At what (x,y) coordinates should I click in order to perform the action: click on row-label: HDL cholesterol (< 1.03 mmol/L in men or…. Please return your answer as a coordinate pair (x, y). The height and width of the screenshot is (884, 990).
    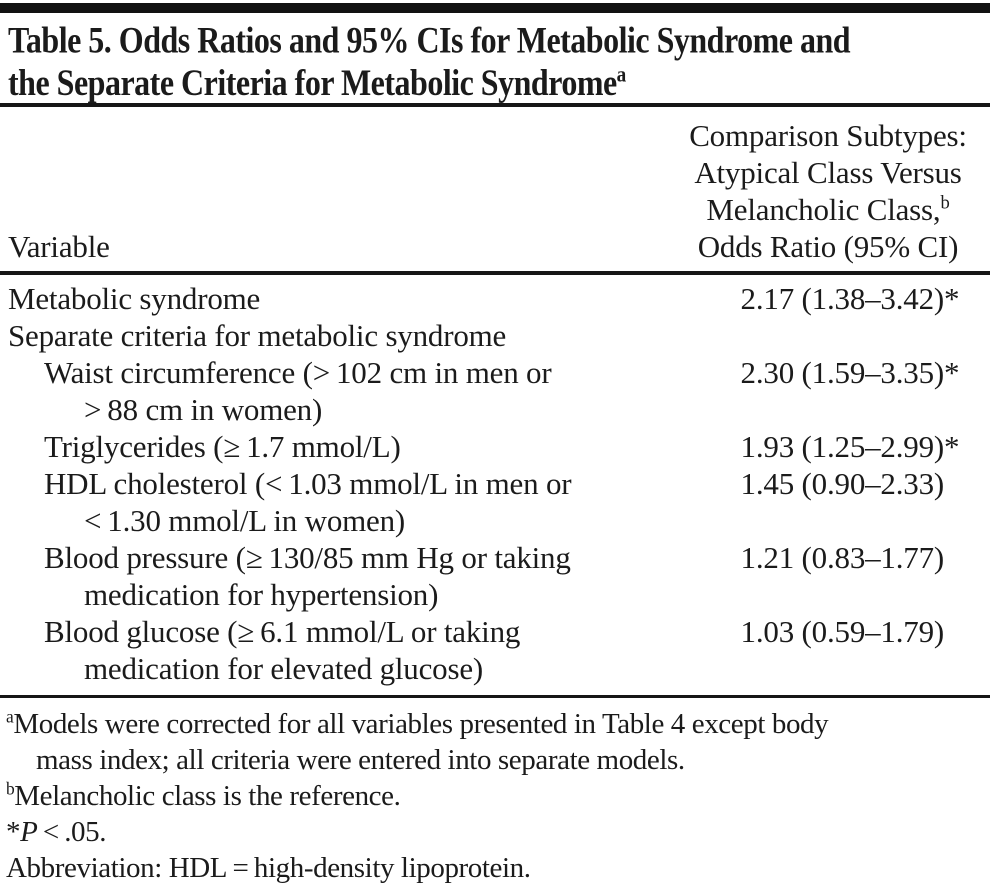
    Looking at the image, I should click on (308, 502).